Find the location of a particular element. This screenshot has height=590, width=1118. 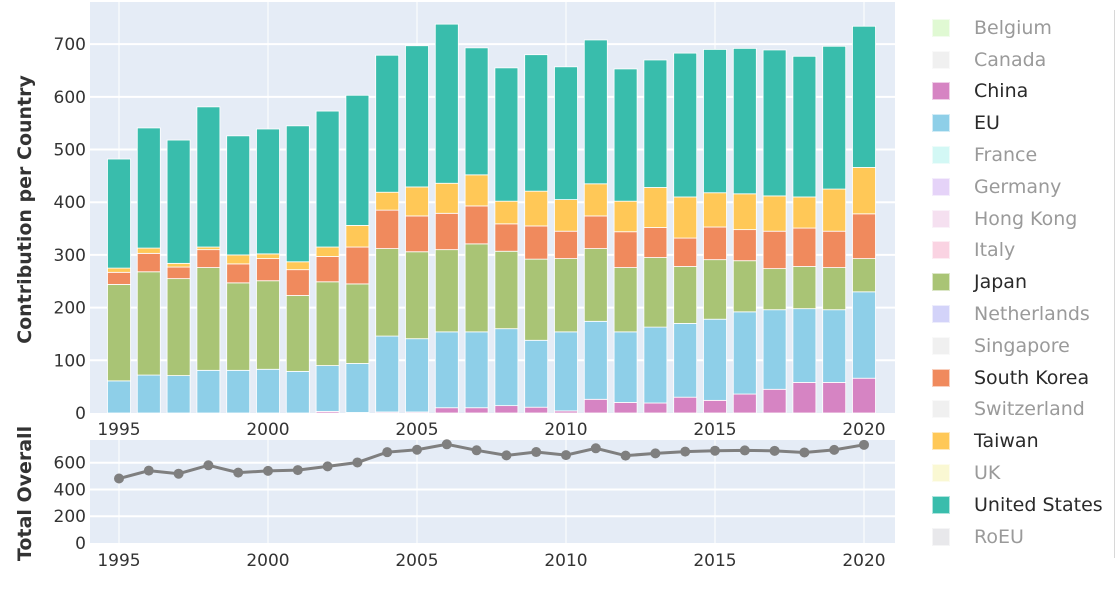

bar-japan-2008 is located at coordinates (506, 290).